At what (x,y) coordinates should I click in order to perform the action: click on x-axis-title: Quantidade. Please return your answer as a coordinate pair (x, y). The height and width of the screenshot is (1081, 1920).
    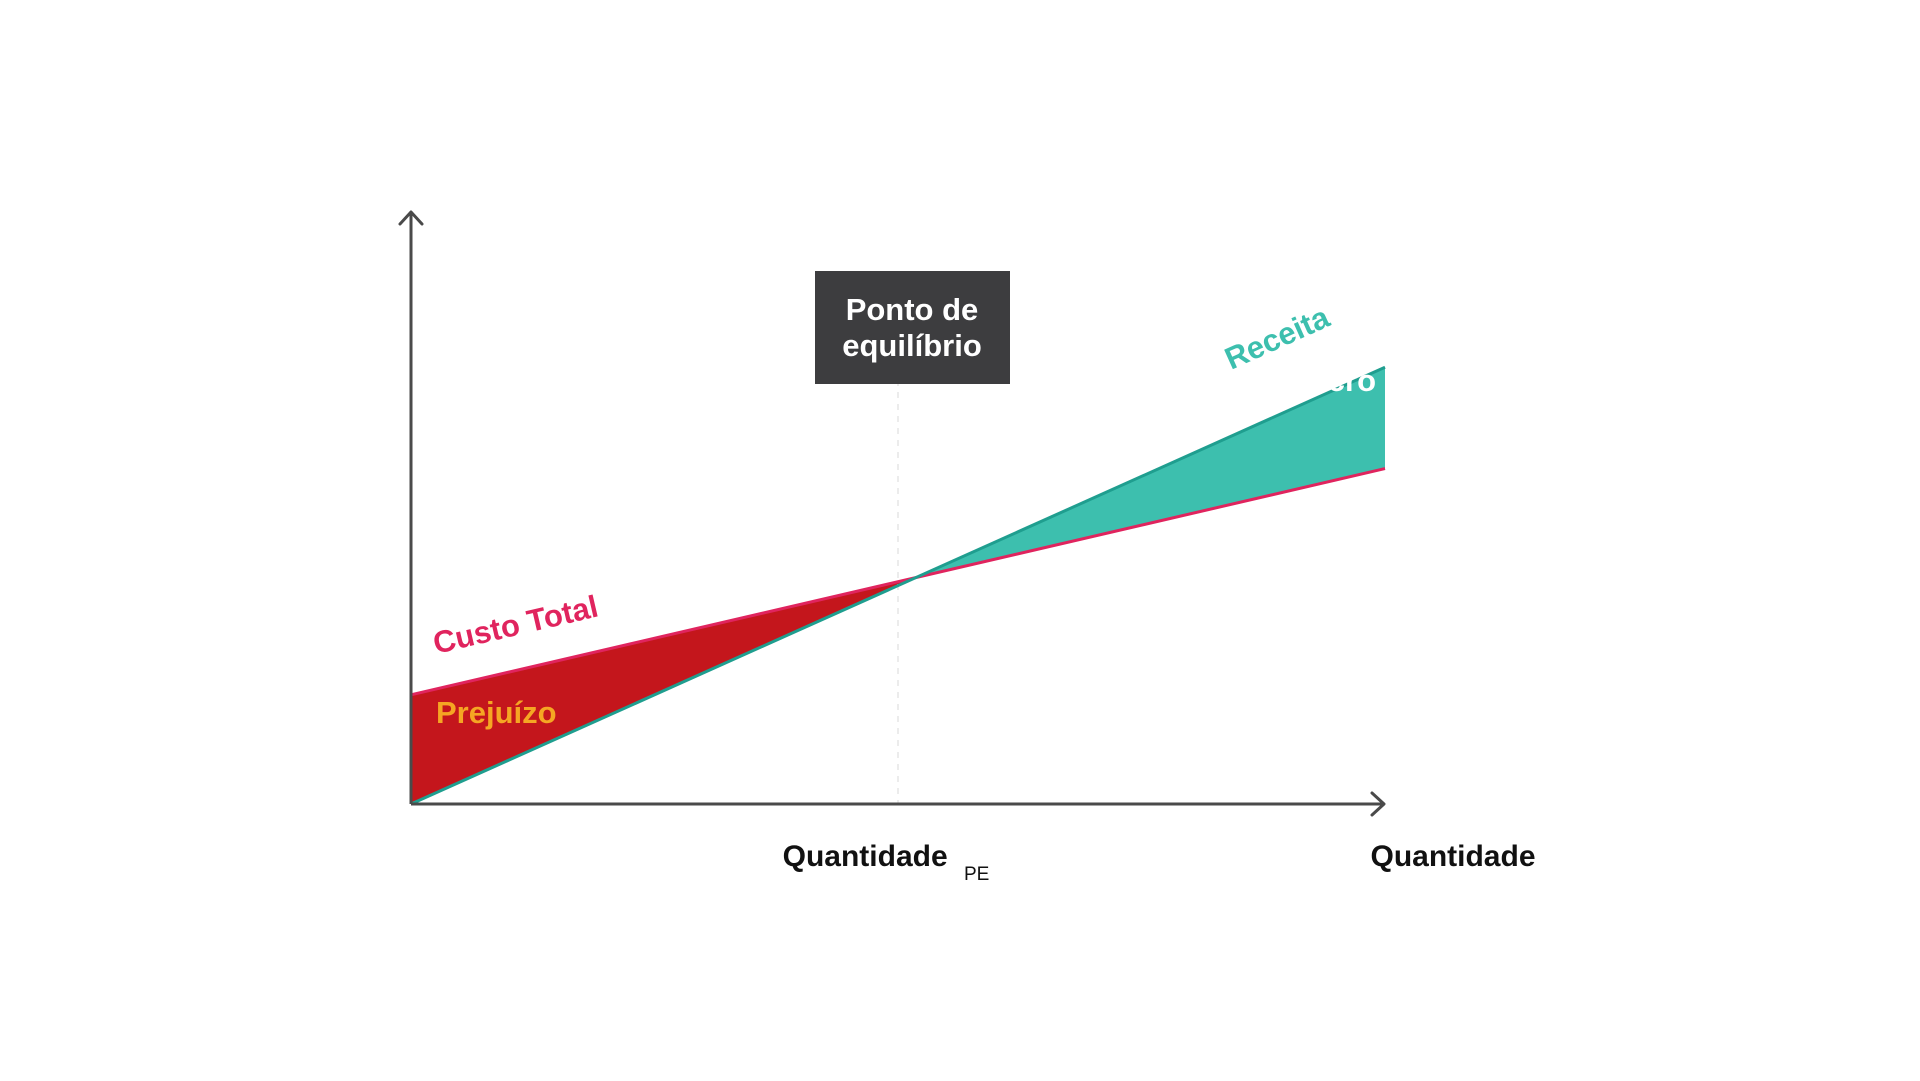
    Looking at the image, I should click on (1452, 856).